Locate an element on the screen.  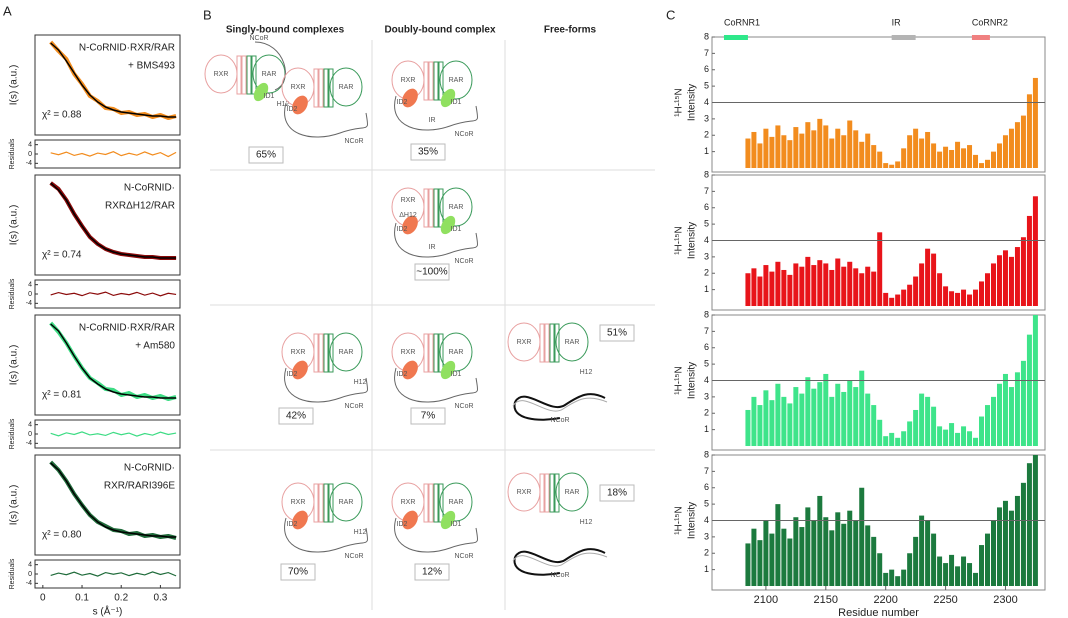
plot-title: N-CoRNID·RXR/RAR is located at coordinates (127, 48).